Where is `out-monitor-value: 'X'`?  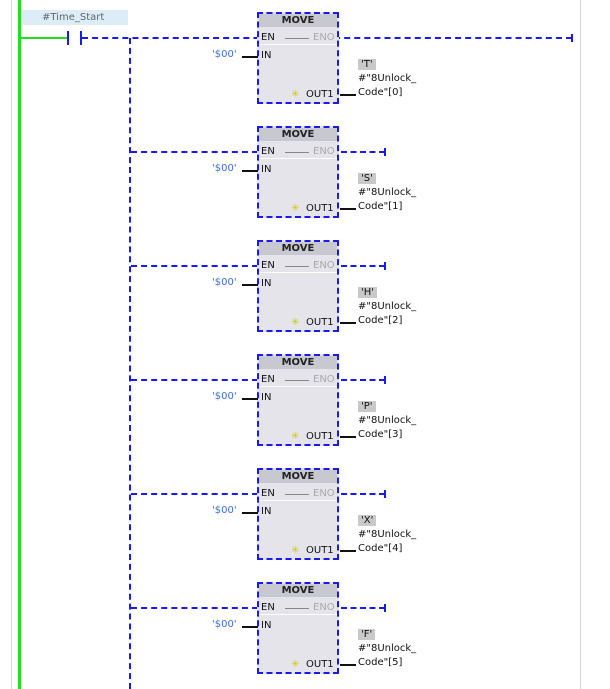 out-monitor-value: 'X' is located at coordinates (367, 520).